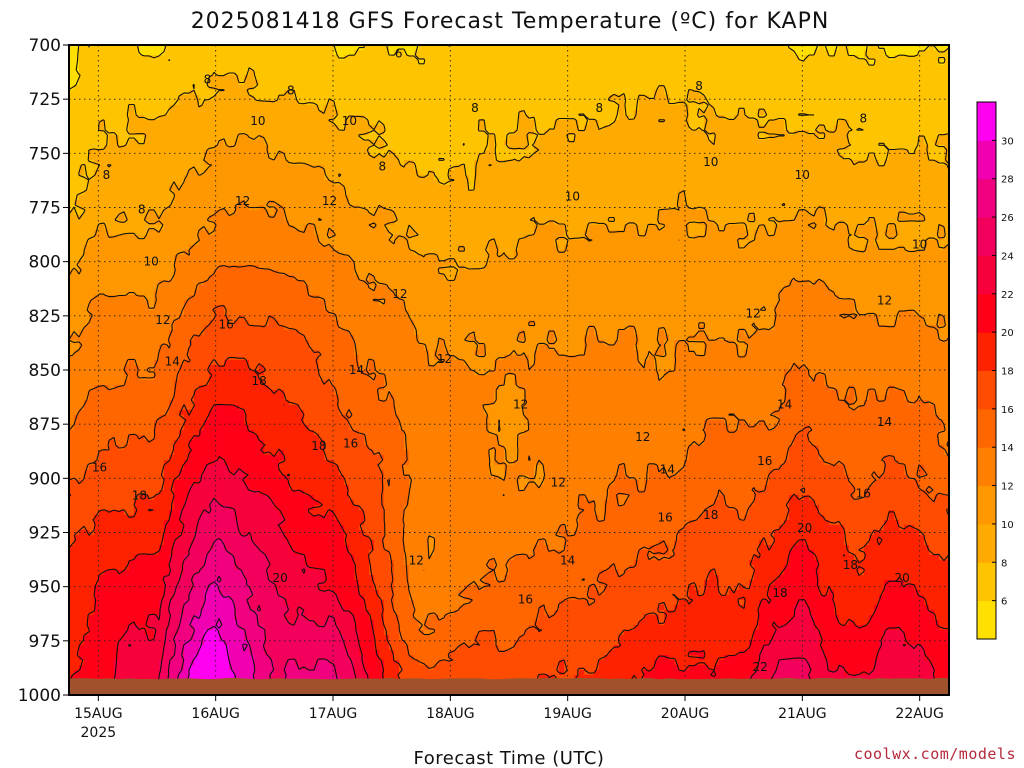 This screenshot has width=1024, height=768. I want to click on credit-link: coolwx.com/models, so click(935, 754).